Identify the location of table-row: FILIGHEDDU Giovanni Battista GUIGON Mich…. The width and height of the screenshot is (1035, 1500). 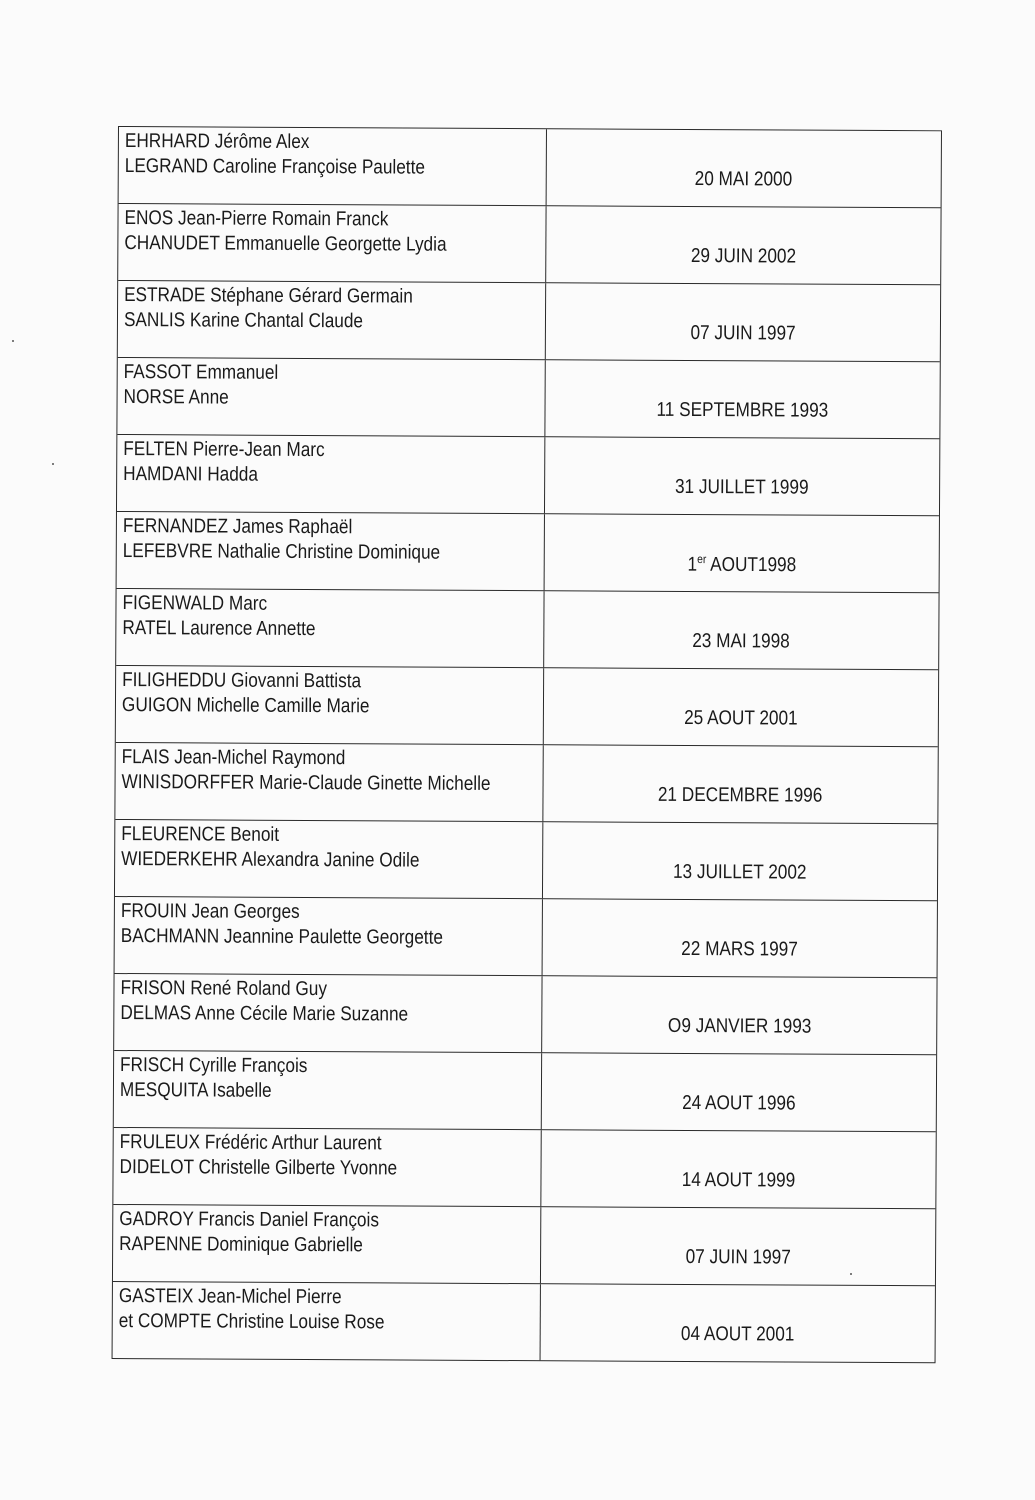
(527, 706).